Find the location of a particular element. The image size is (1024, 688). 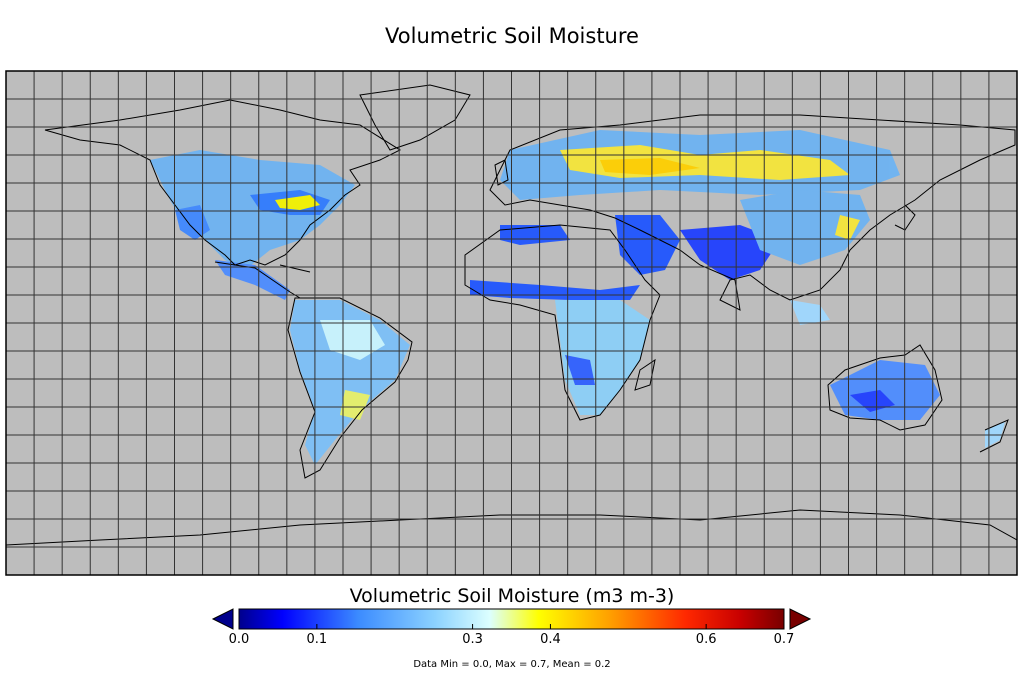

colorbar-tick-label: 0.0 is located at coordinates (239, 639).